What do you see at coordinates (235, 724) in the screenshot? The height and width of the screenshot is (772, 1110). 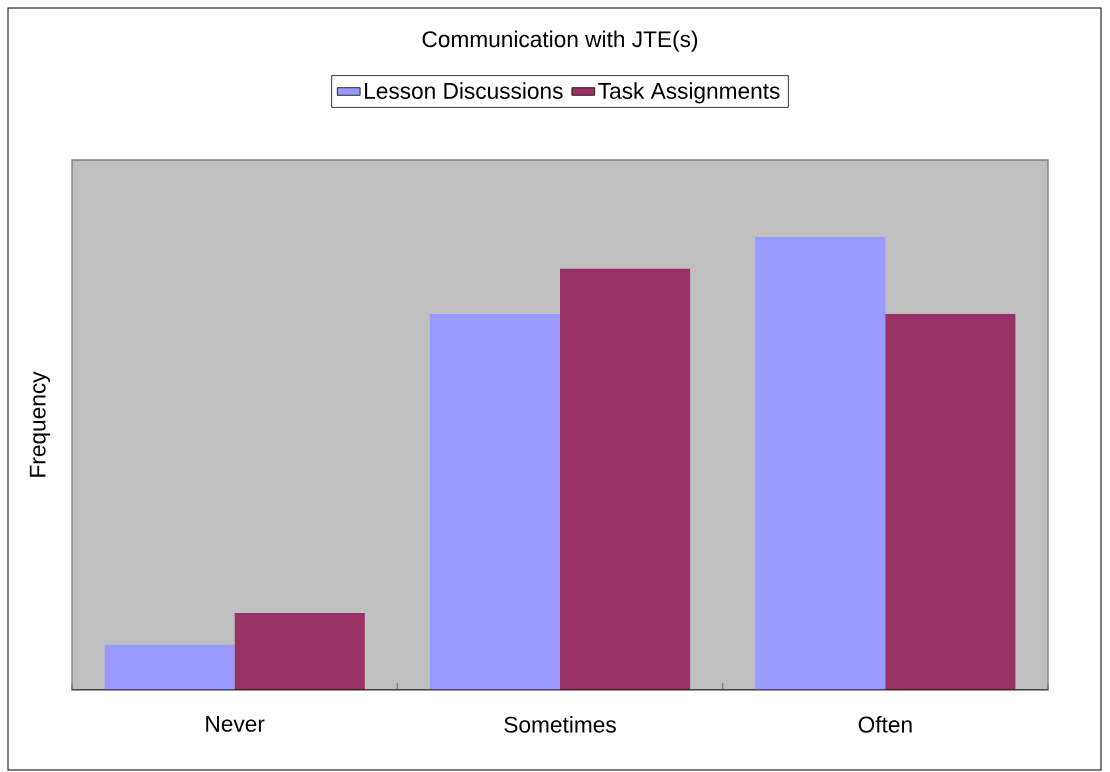 I see `x-tick-label: Never` at bounding box center [235, 724].